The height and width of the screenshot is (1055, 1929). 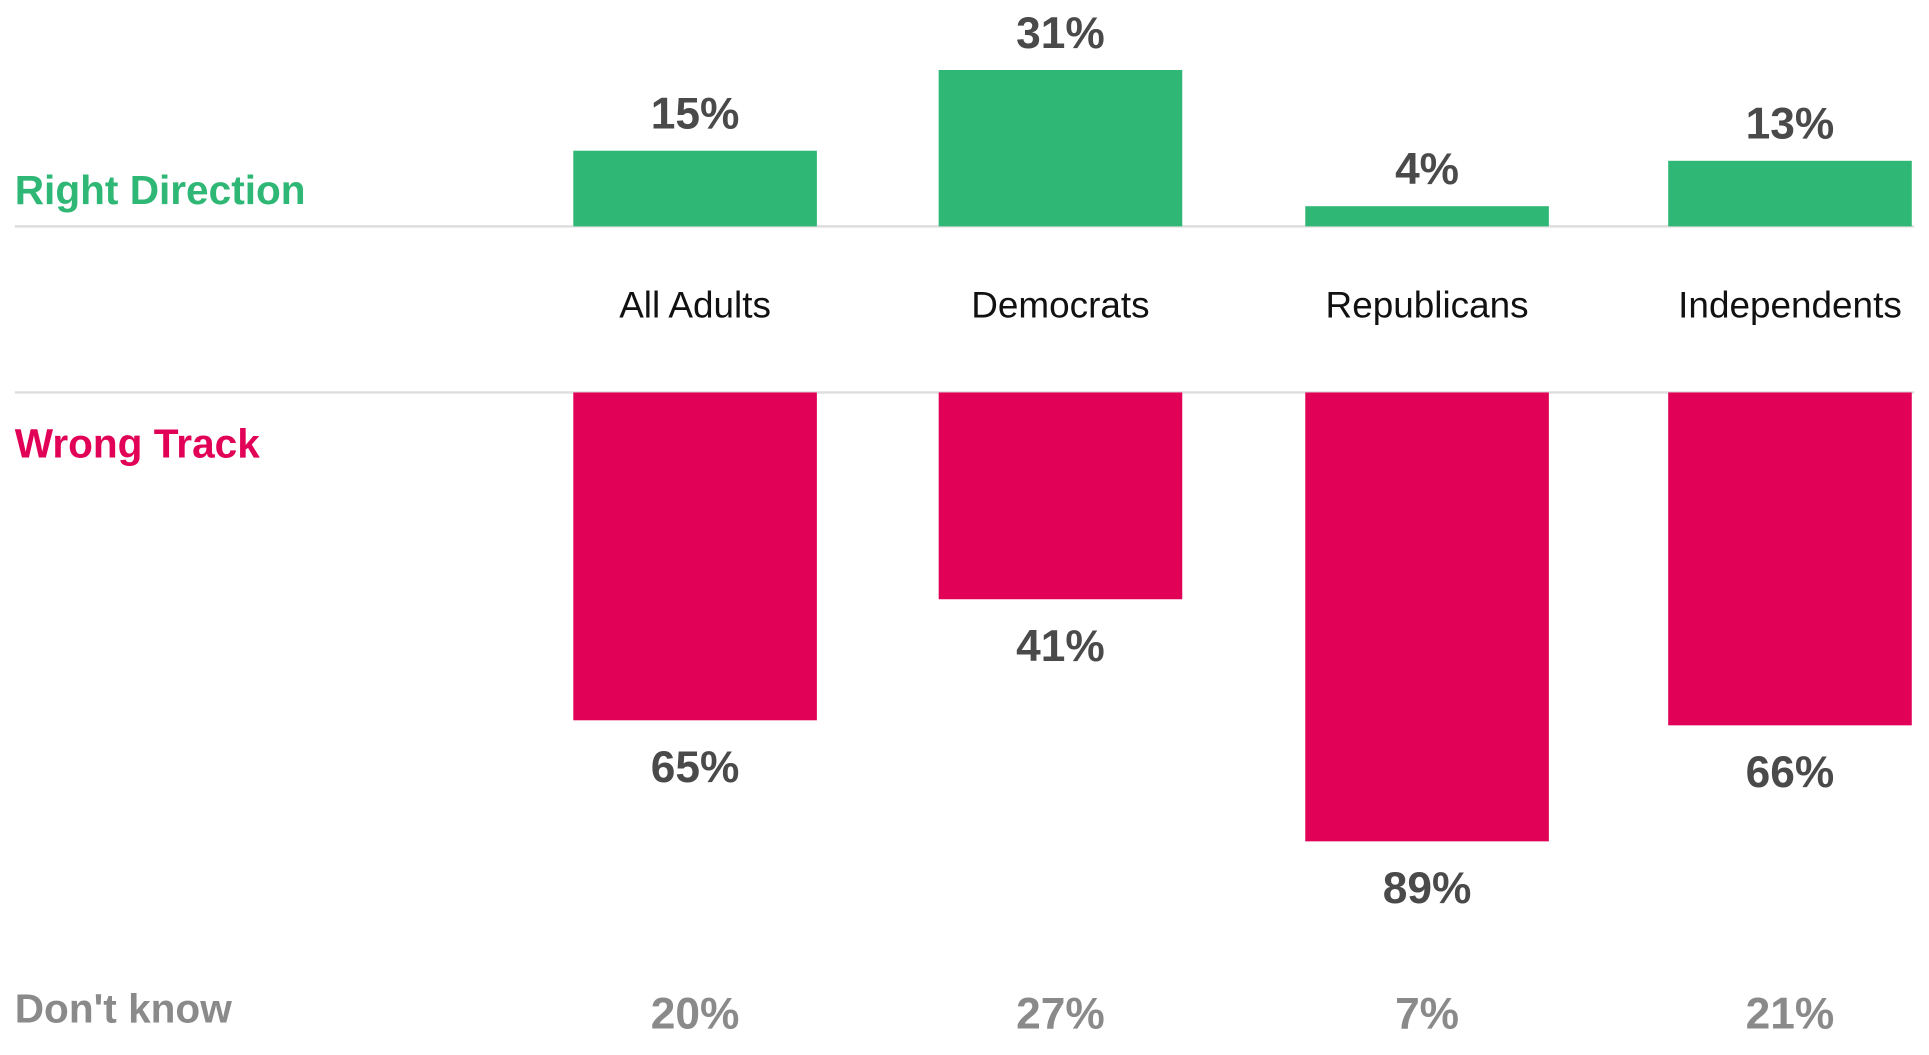 What do you see at coordinates (695, 767) in the screenshot?
I see `wrong-track-value-label: 65%` at bounding box center [695, 767].